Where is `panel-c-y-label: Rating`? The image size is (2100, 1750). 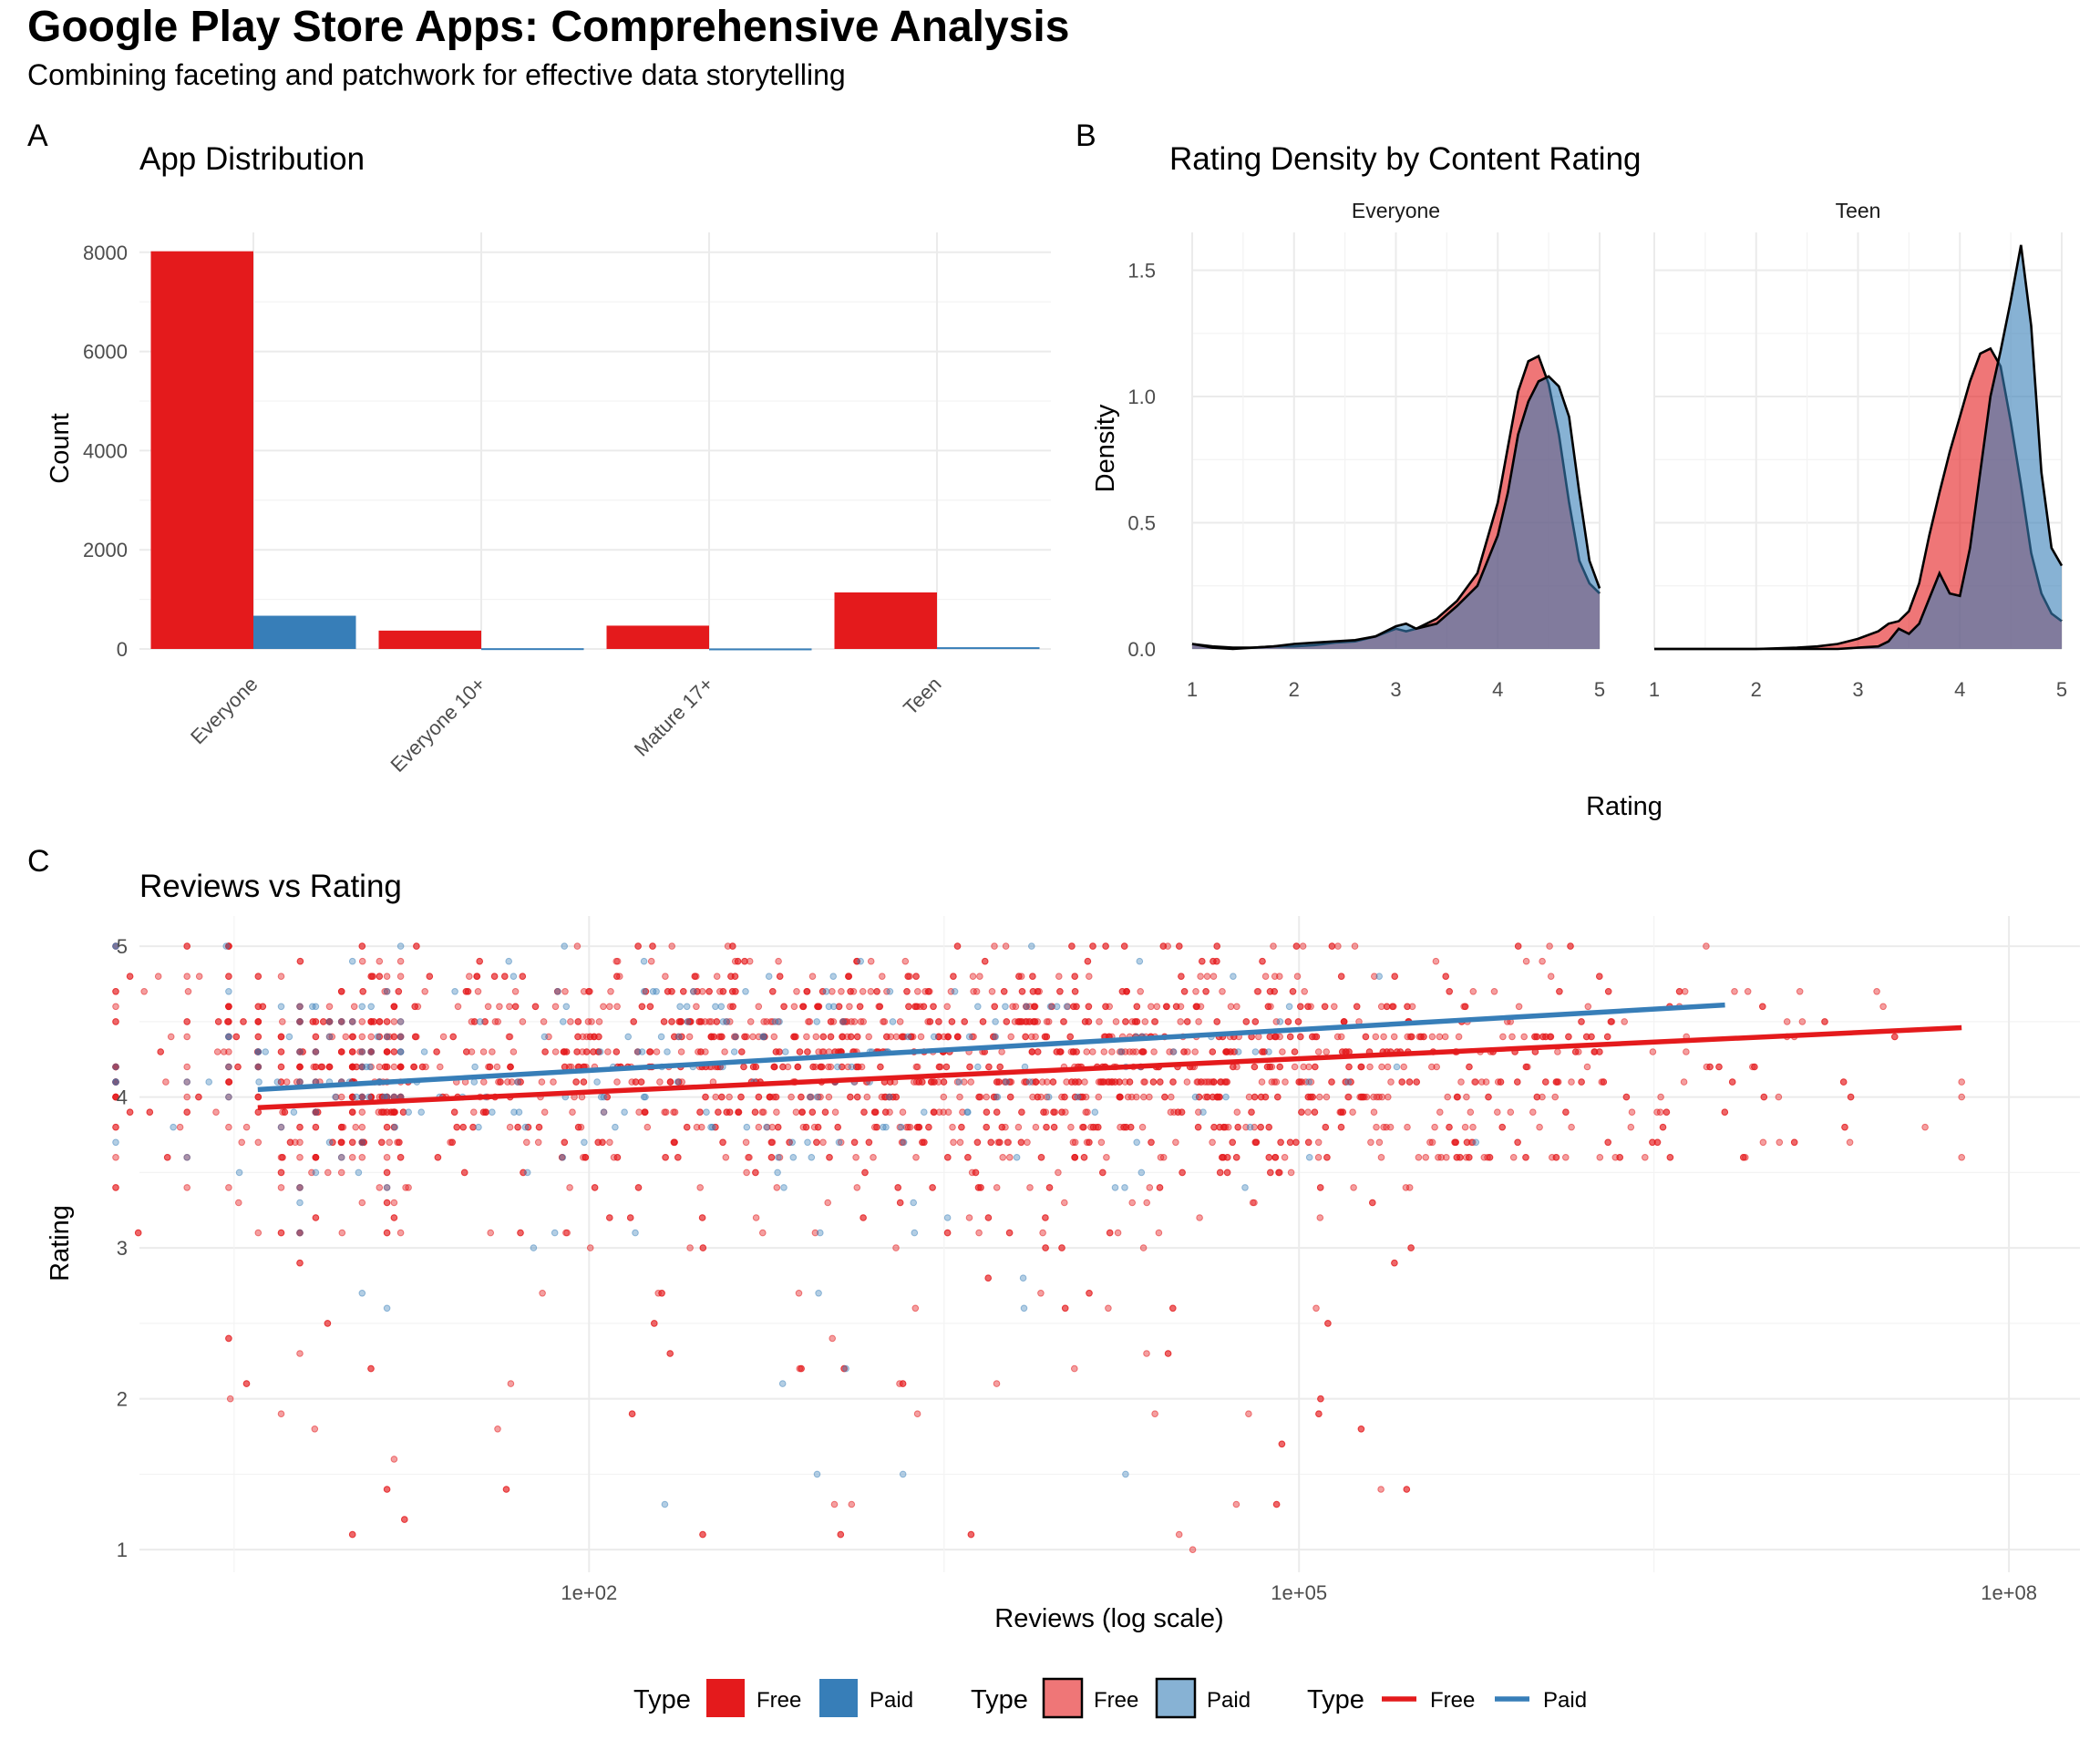
panel-c-y-label: Rating is located at coordinates (60, 1244).